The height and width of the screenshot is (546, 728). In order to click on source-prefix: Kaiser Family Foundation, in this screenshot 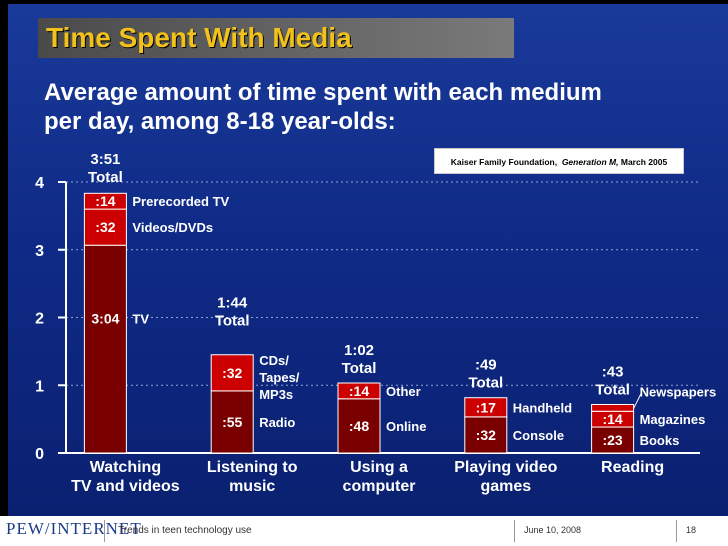, I will do `click(504, 162)`.